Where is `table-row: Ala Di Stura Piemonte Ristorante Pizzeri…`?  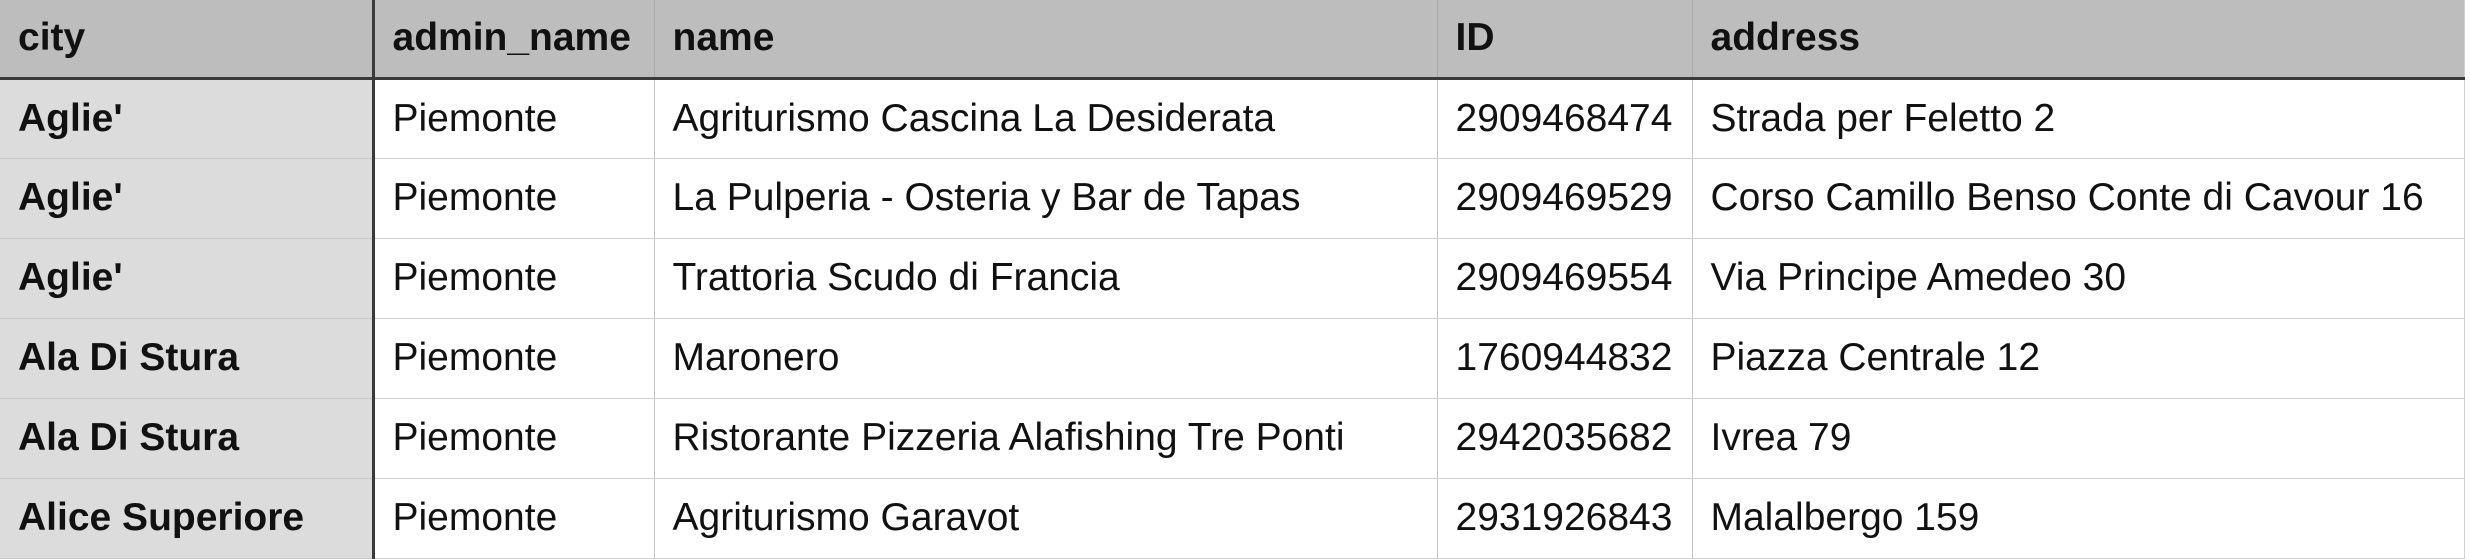 table-row: Ala Di Stura Piemonte Ristorante Pizzeri… is located at coordinates (1232, 438).